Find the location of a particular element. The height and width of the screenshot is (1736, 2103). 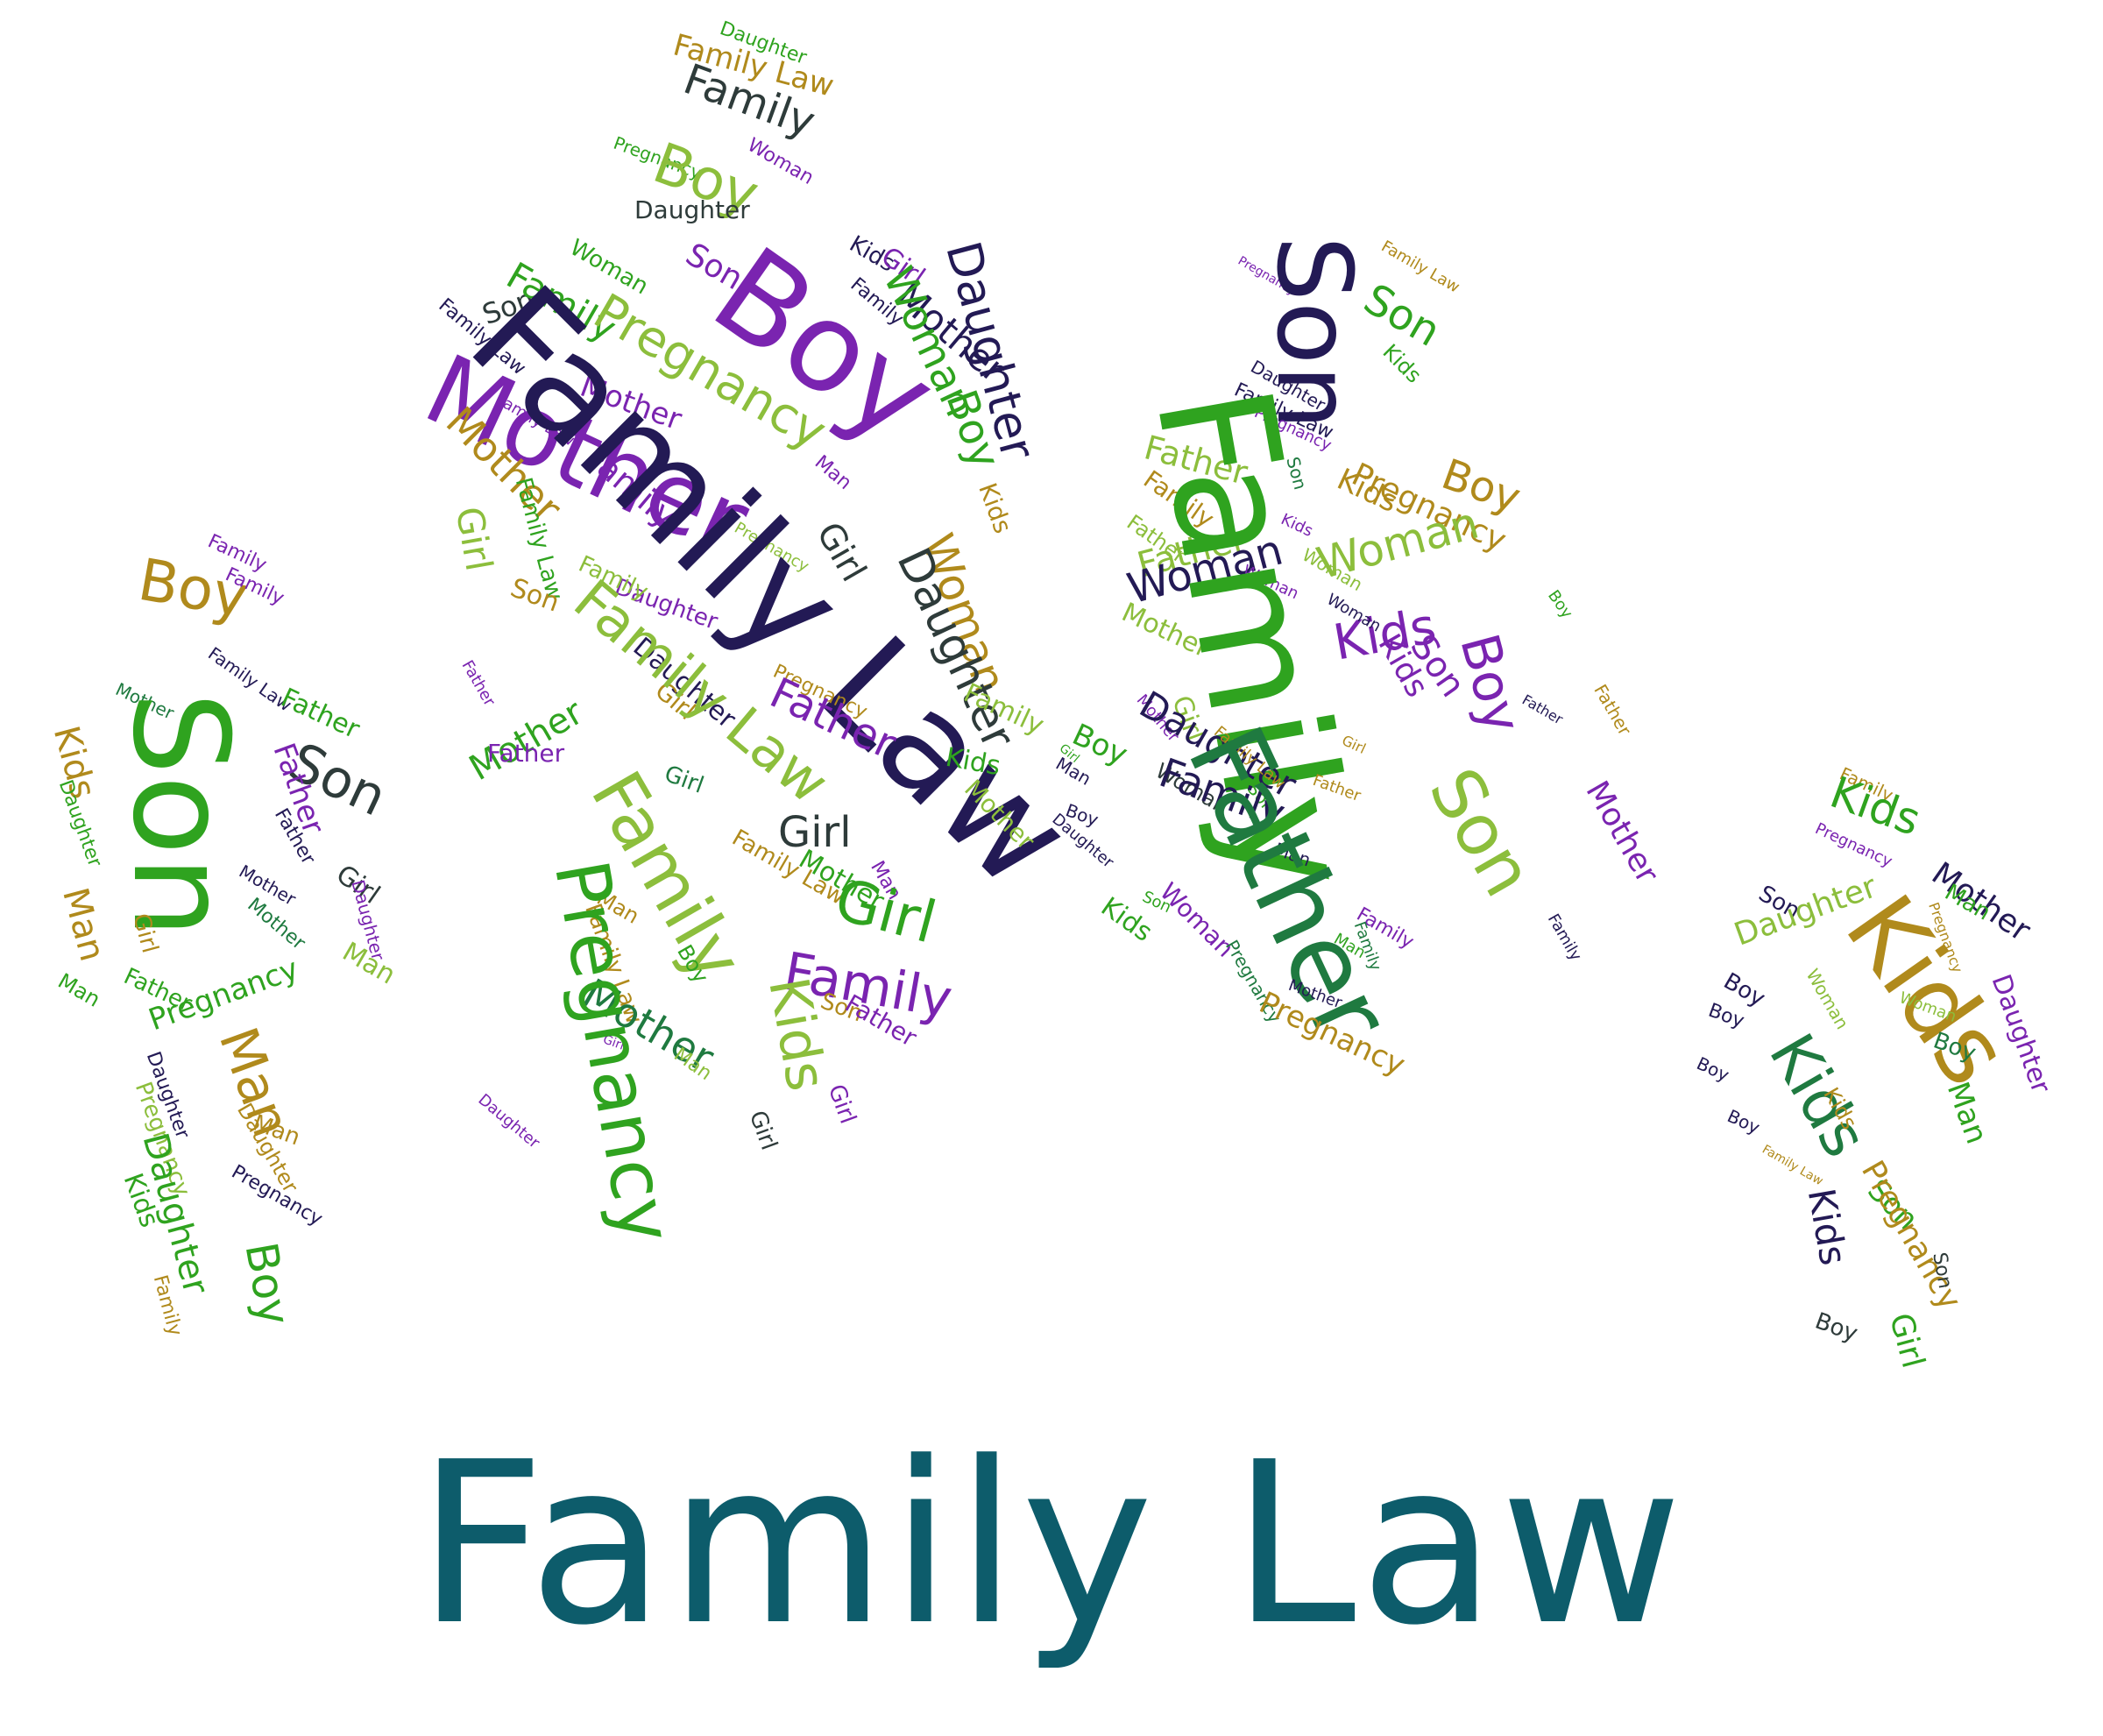

cloud-word: Family is located at coordinates (1564, 938).